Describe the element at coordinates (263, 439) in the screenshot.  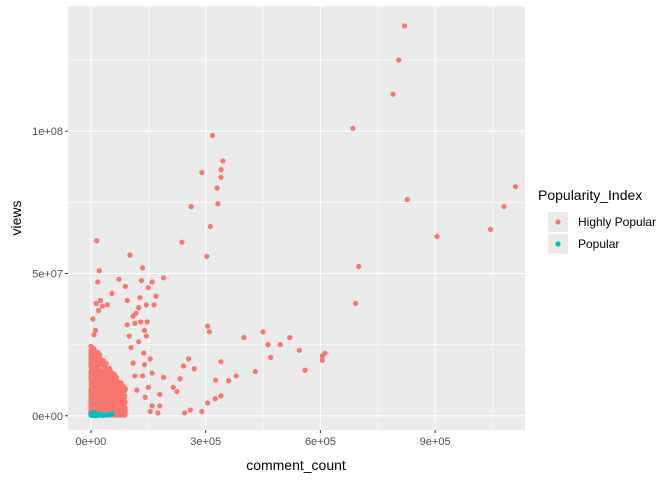
I see `x-axis-ticks: 0e+00 3e+05 6e+05 9e+05` at that location.